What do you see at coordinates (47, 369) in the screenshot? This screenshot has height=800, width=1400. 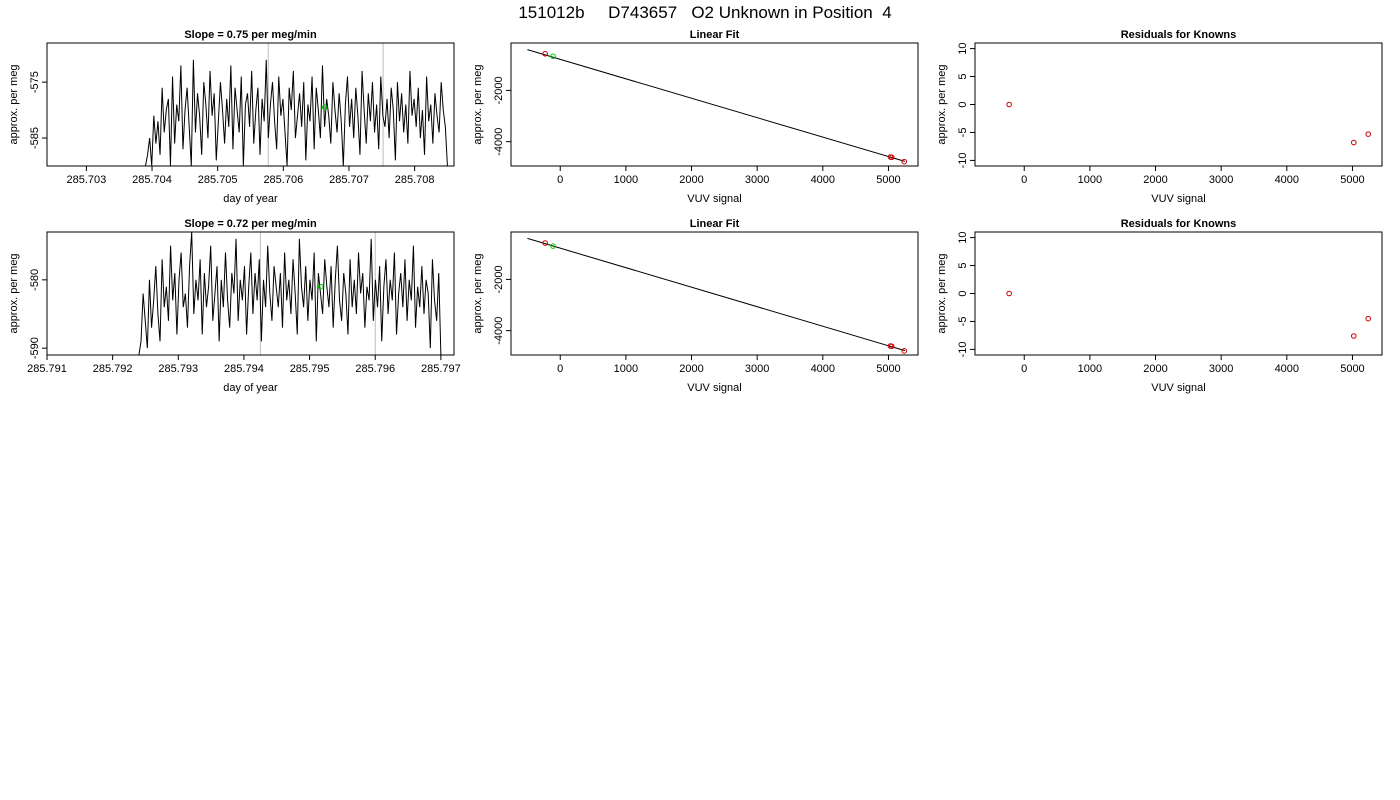 I see `x-tick-label: 285.791` at bounding box center [47, 369].